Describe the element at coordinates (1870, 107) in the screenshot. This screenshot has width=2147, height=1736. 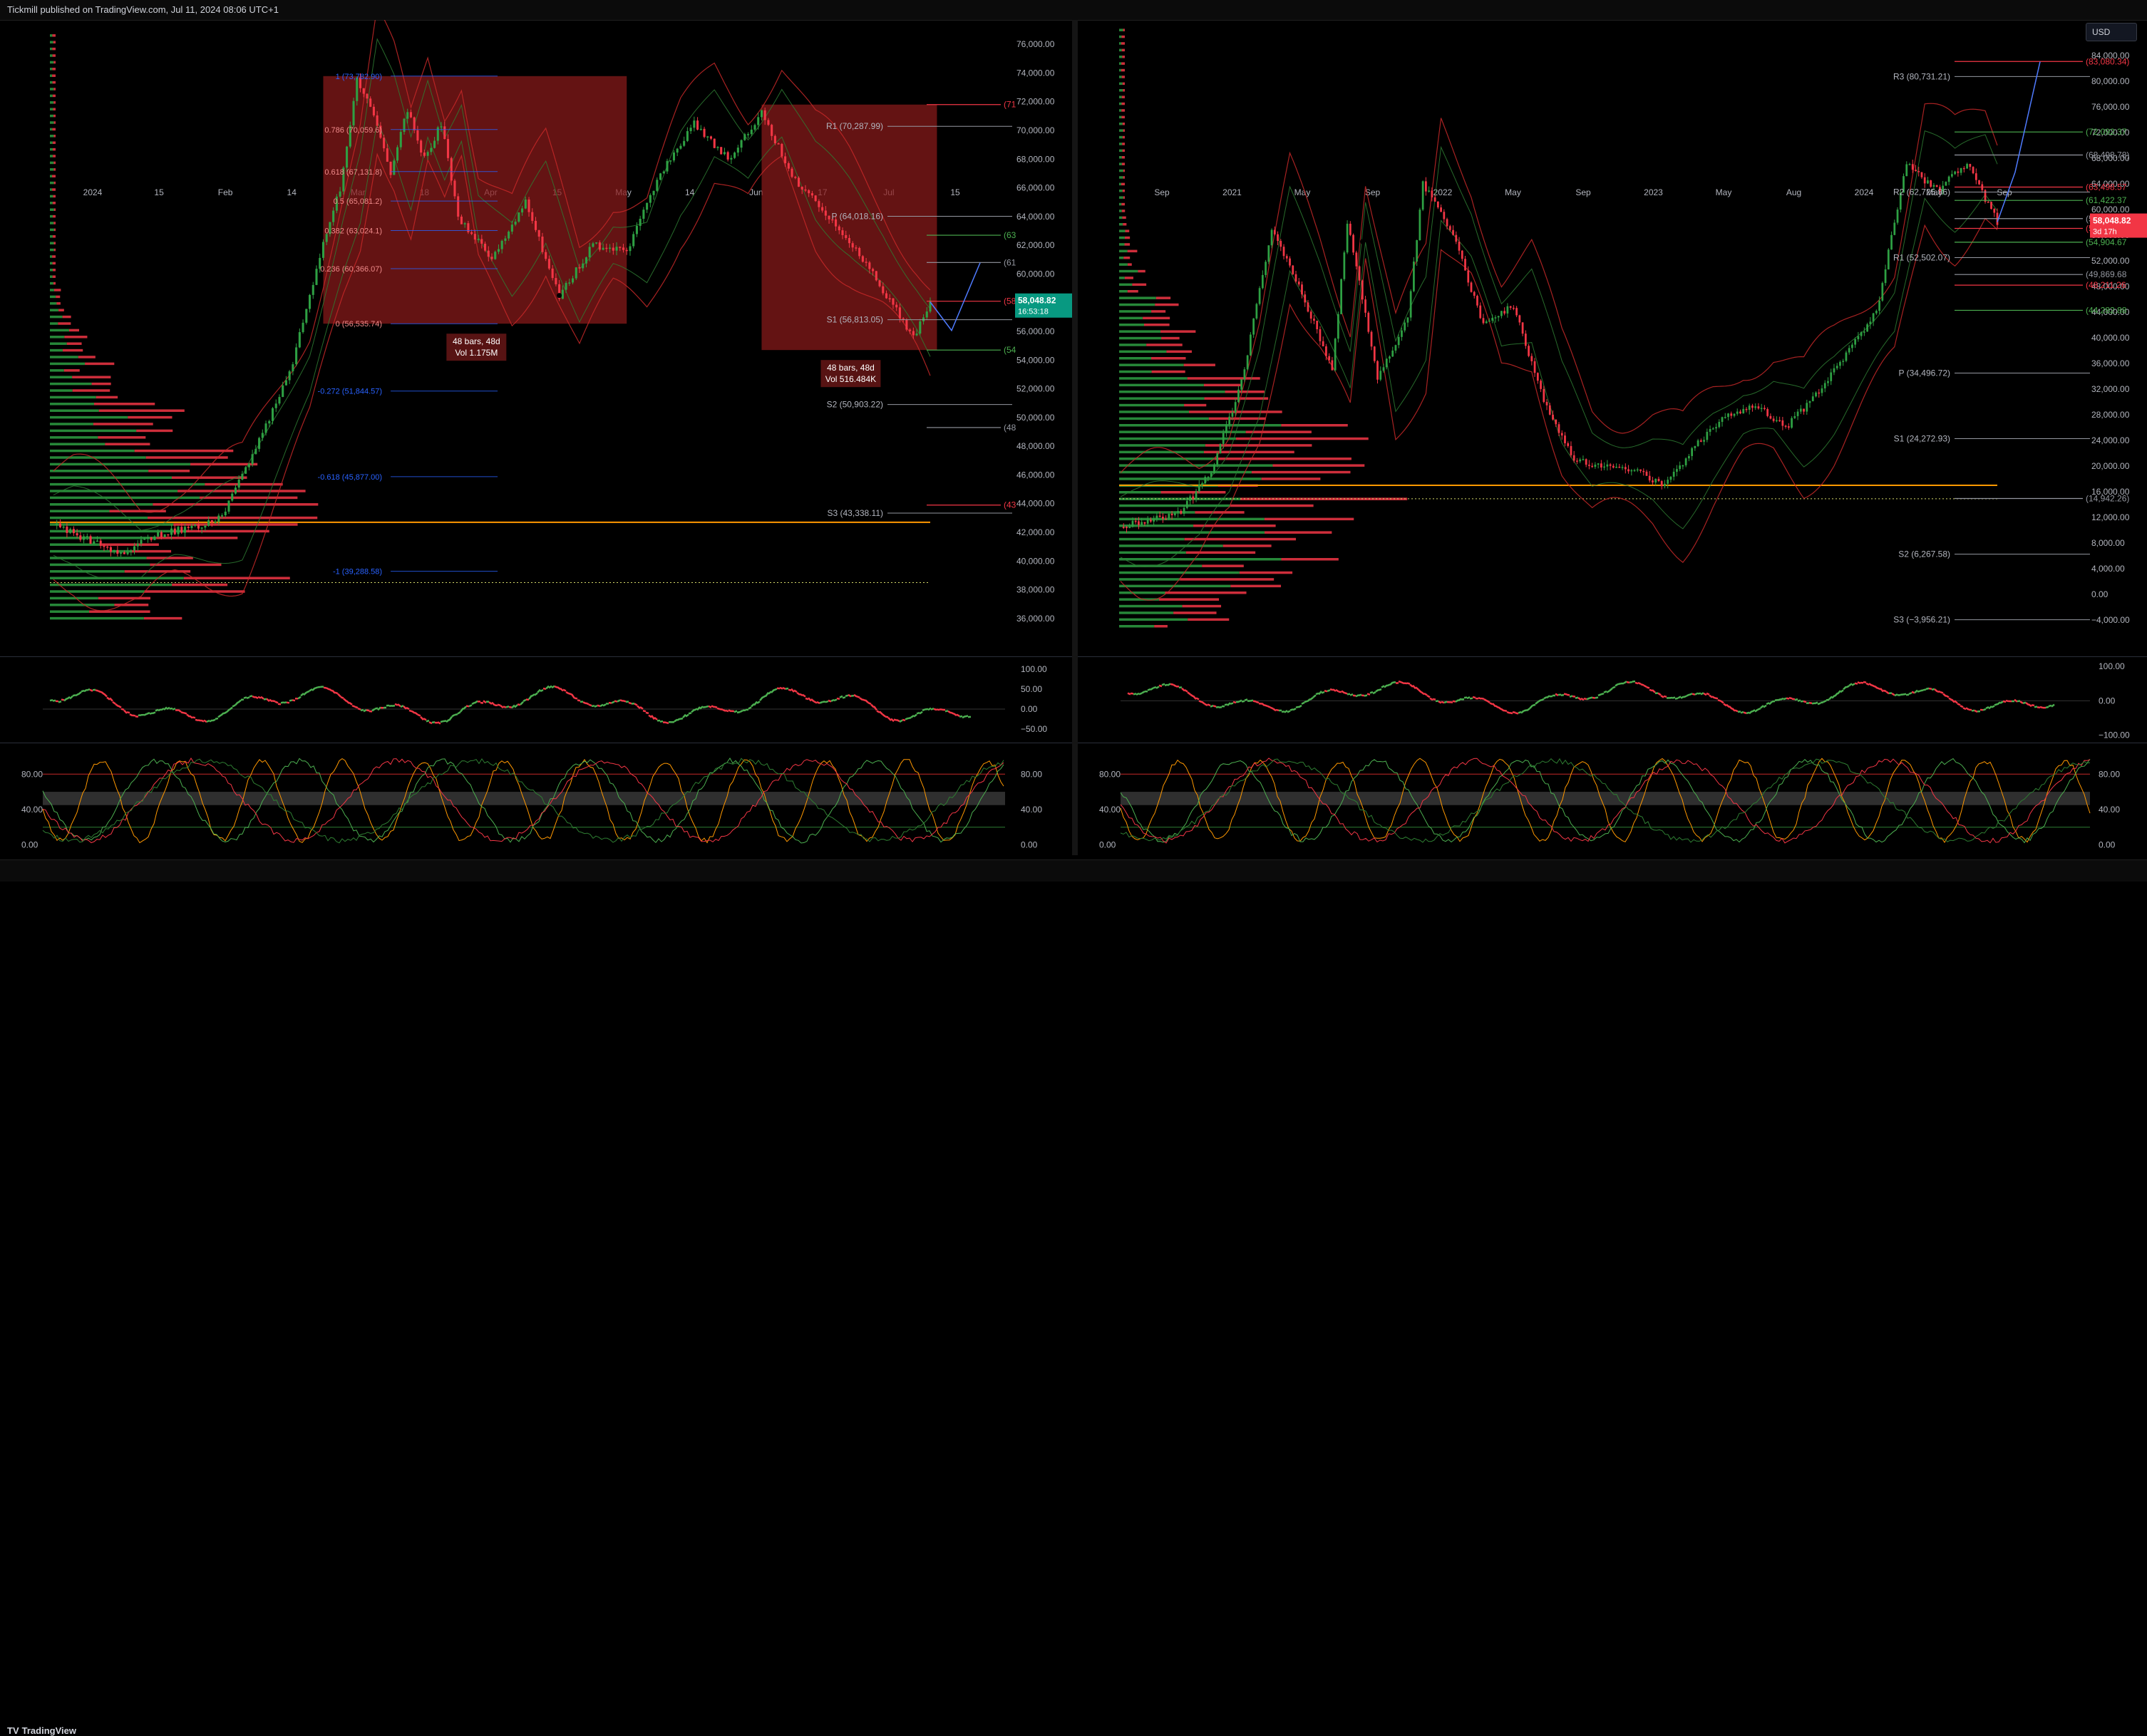
I see `signal-dot` at that location.